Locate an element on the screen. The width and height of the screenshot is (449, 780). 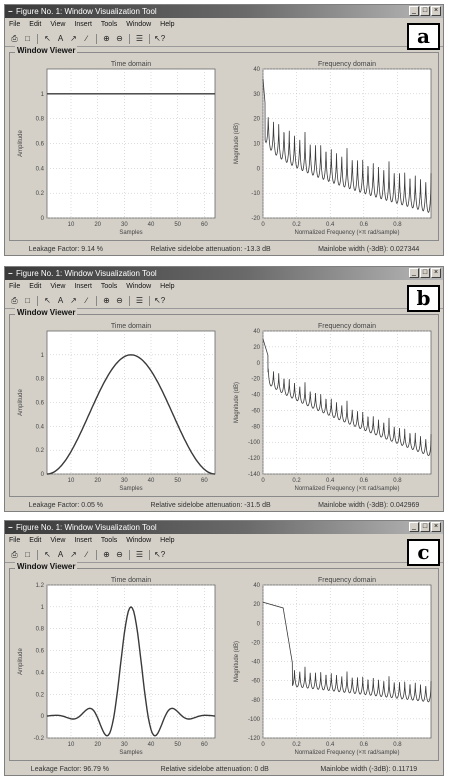
x-tick-label: 20 is located at coordinates (97, 745).